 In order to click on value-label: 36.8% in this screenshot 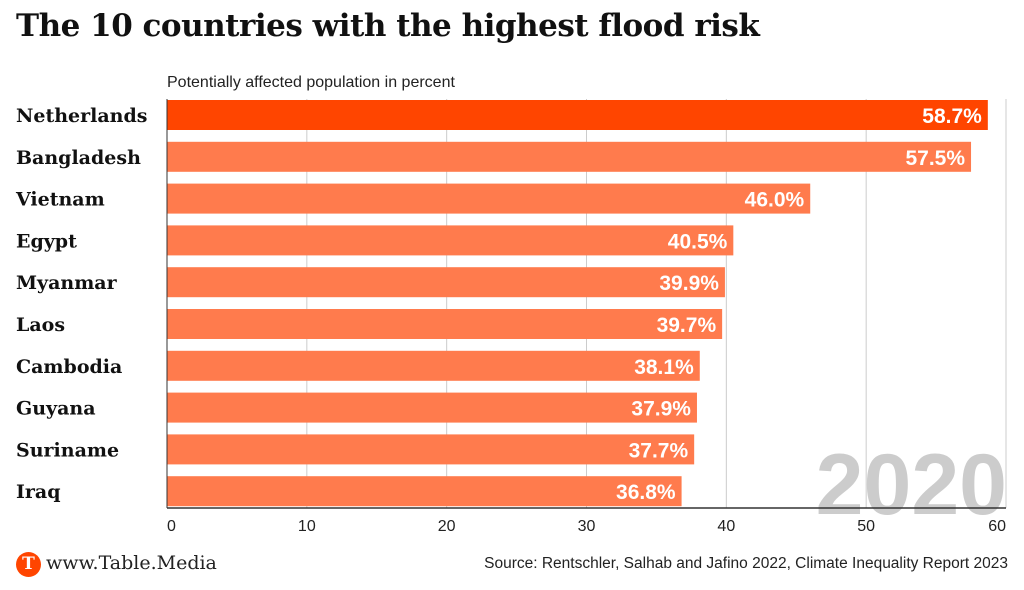, I will do `click(646, 492)`.